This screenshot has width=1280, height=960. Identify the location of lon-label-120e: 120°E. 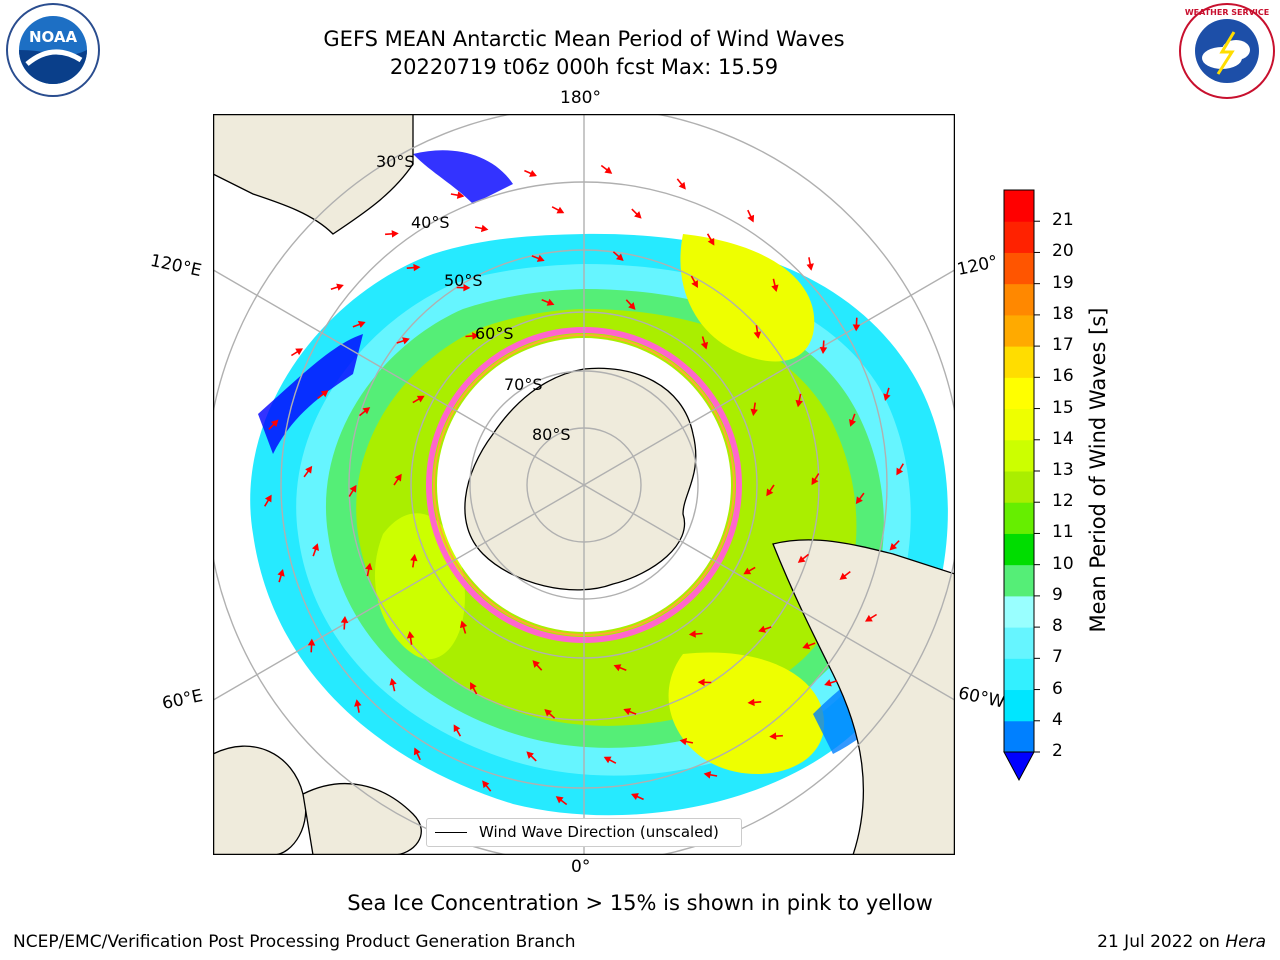
(176, 266).